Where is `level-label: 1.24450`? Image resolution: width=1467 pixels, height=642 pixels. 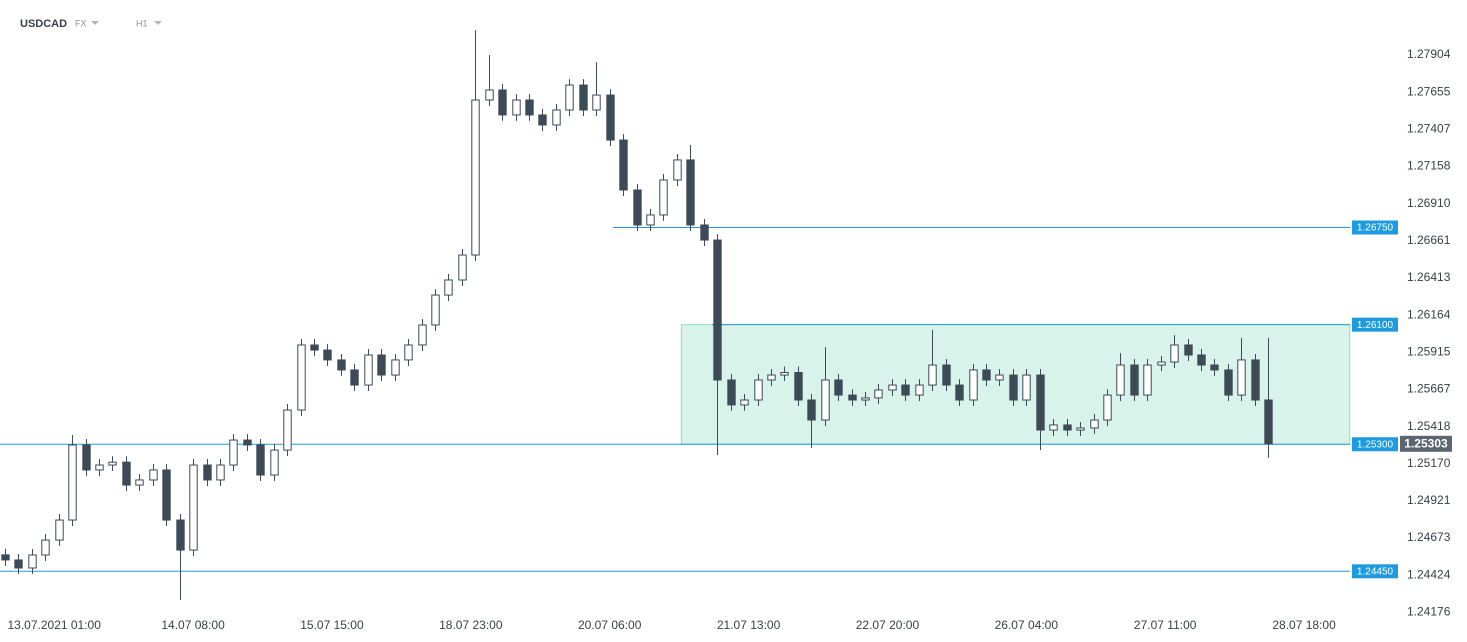 level-label: 1.24450 is located at coordinates (1375, 571).